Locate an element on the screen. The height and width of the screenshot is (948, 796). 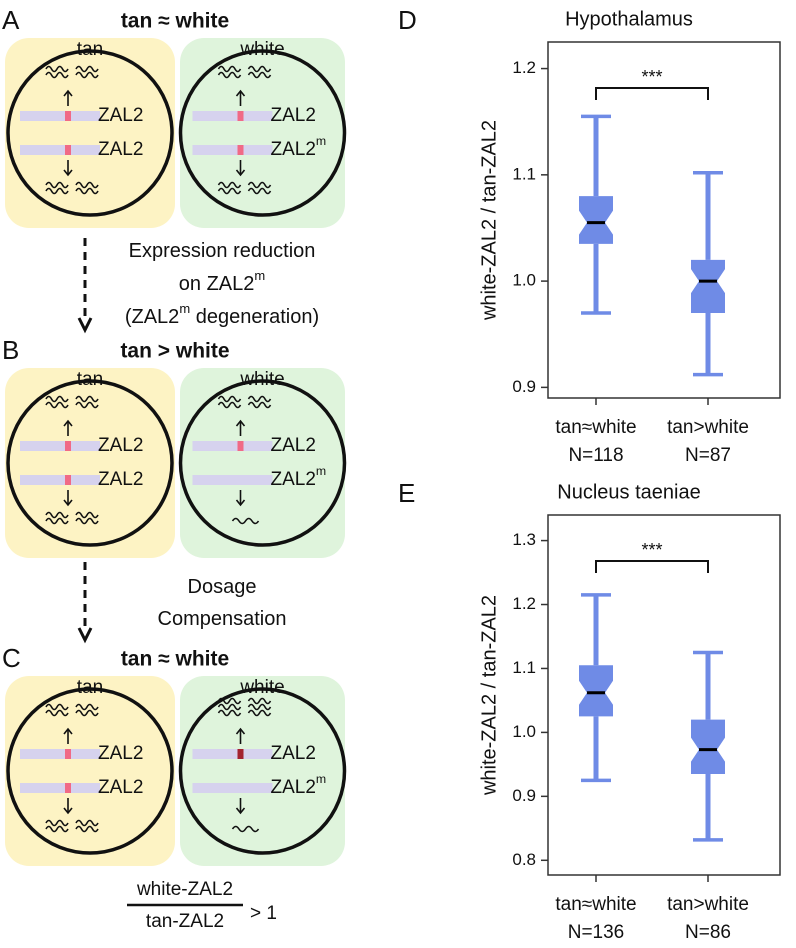
panel-title: tan > white is located at coordinates (174, 351).